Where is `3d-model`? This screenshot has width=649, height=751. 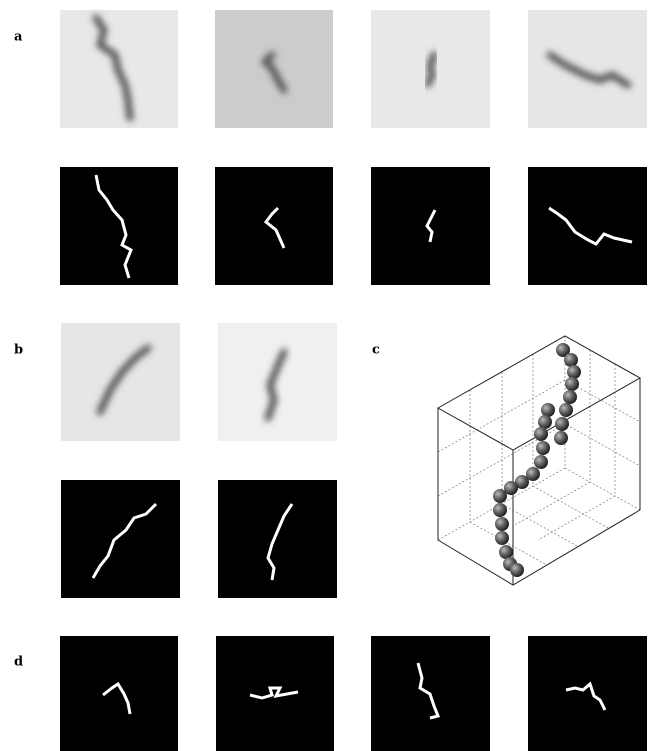
3d-model is located at coordinates (539, 460).